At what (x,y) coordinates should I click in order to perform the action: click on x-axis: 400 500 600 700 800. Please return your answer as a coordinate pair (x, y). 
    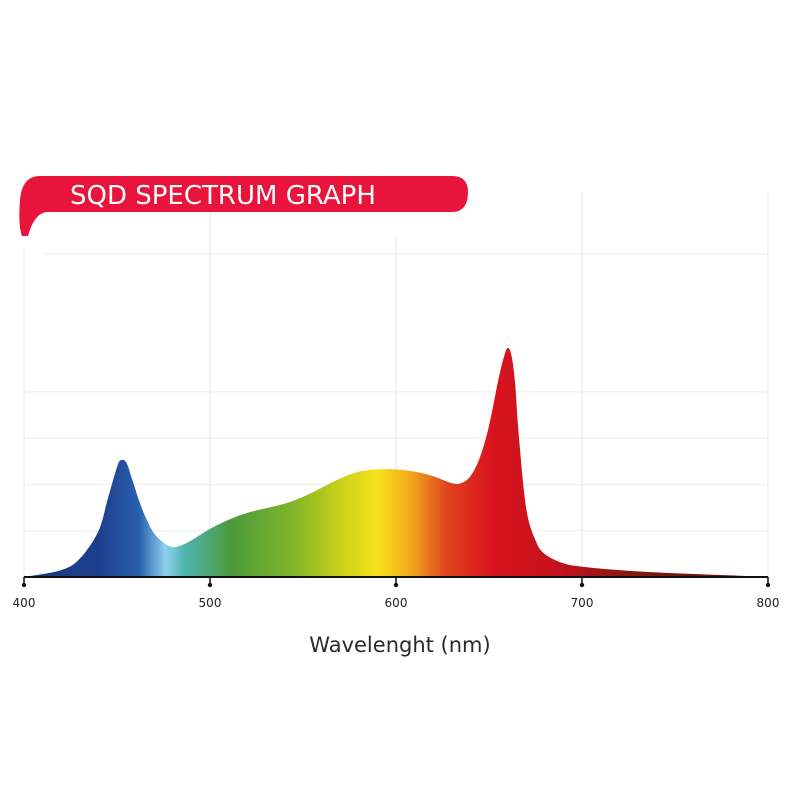
    Looking at the image, I should click on (396, 593).